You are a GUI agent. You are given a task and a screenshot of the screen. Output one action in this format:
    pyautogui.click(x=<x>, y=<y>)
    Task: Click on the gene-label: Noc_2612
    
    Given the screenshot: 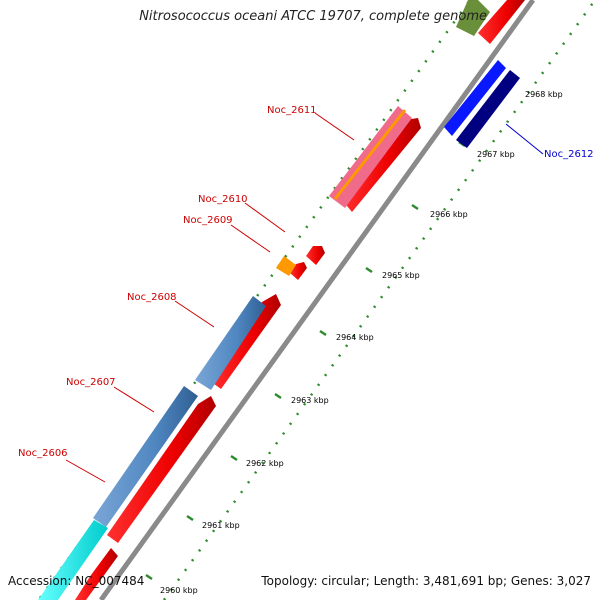 What is the action you would take?
    pyautogui.click(x=569, y=154)
    